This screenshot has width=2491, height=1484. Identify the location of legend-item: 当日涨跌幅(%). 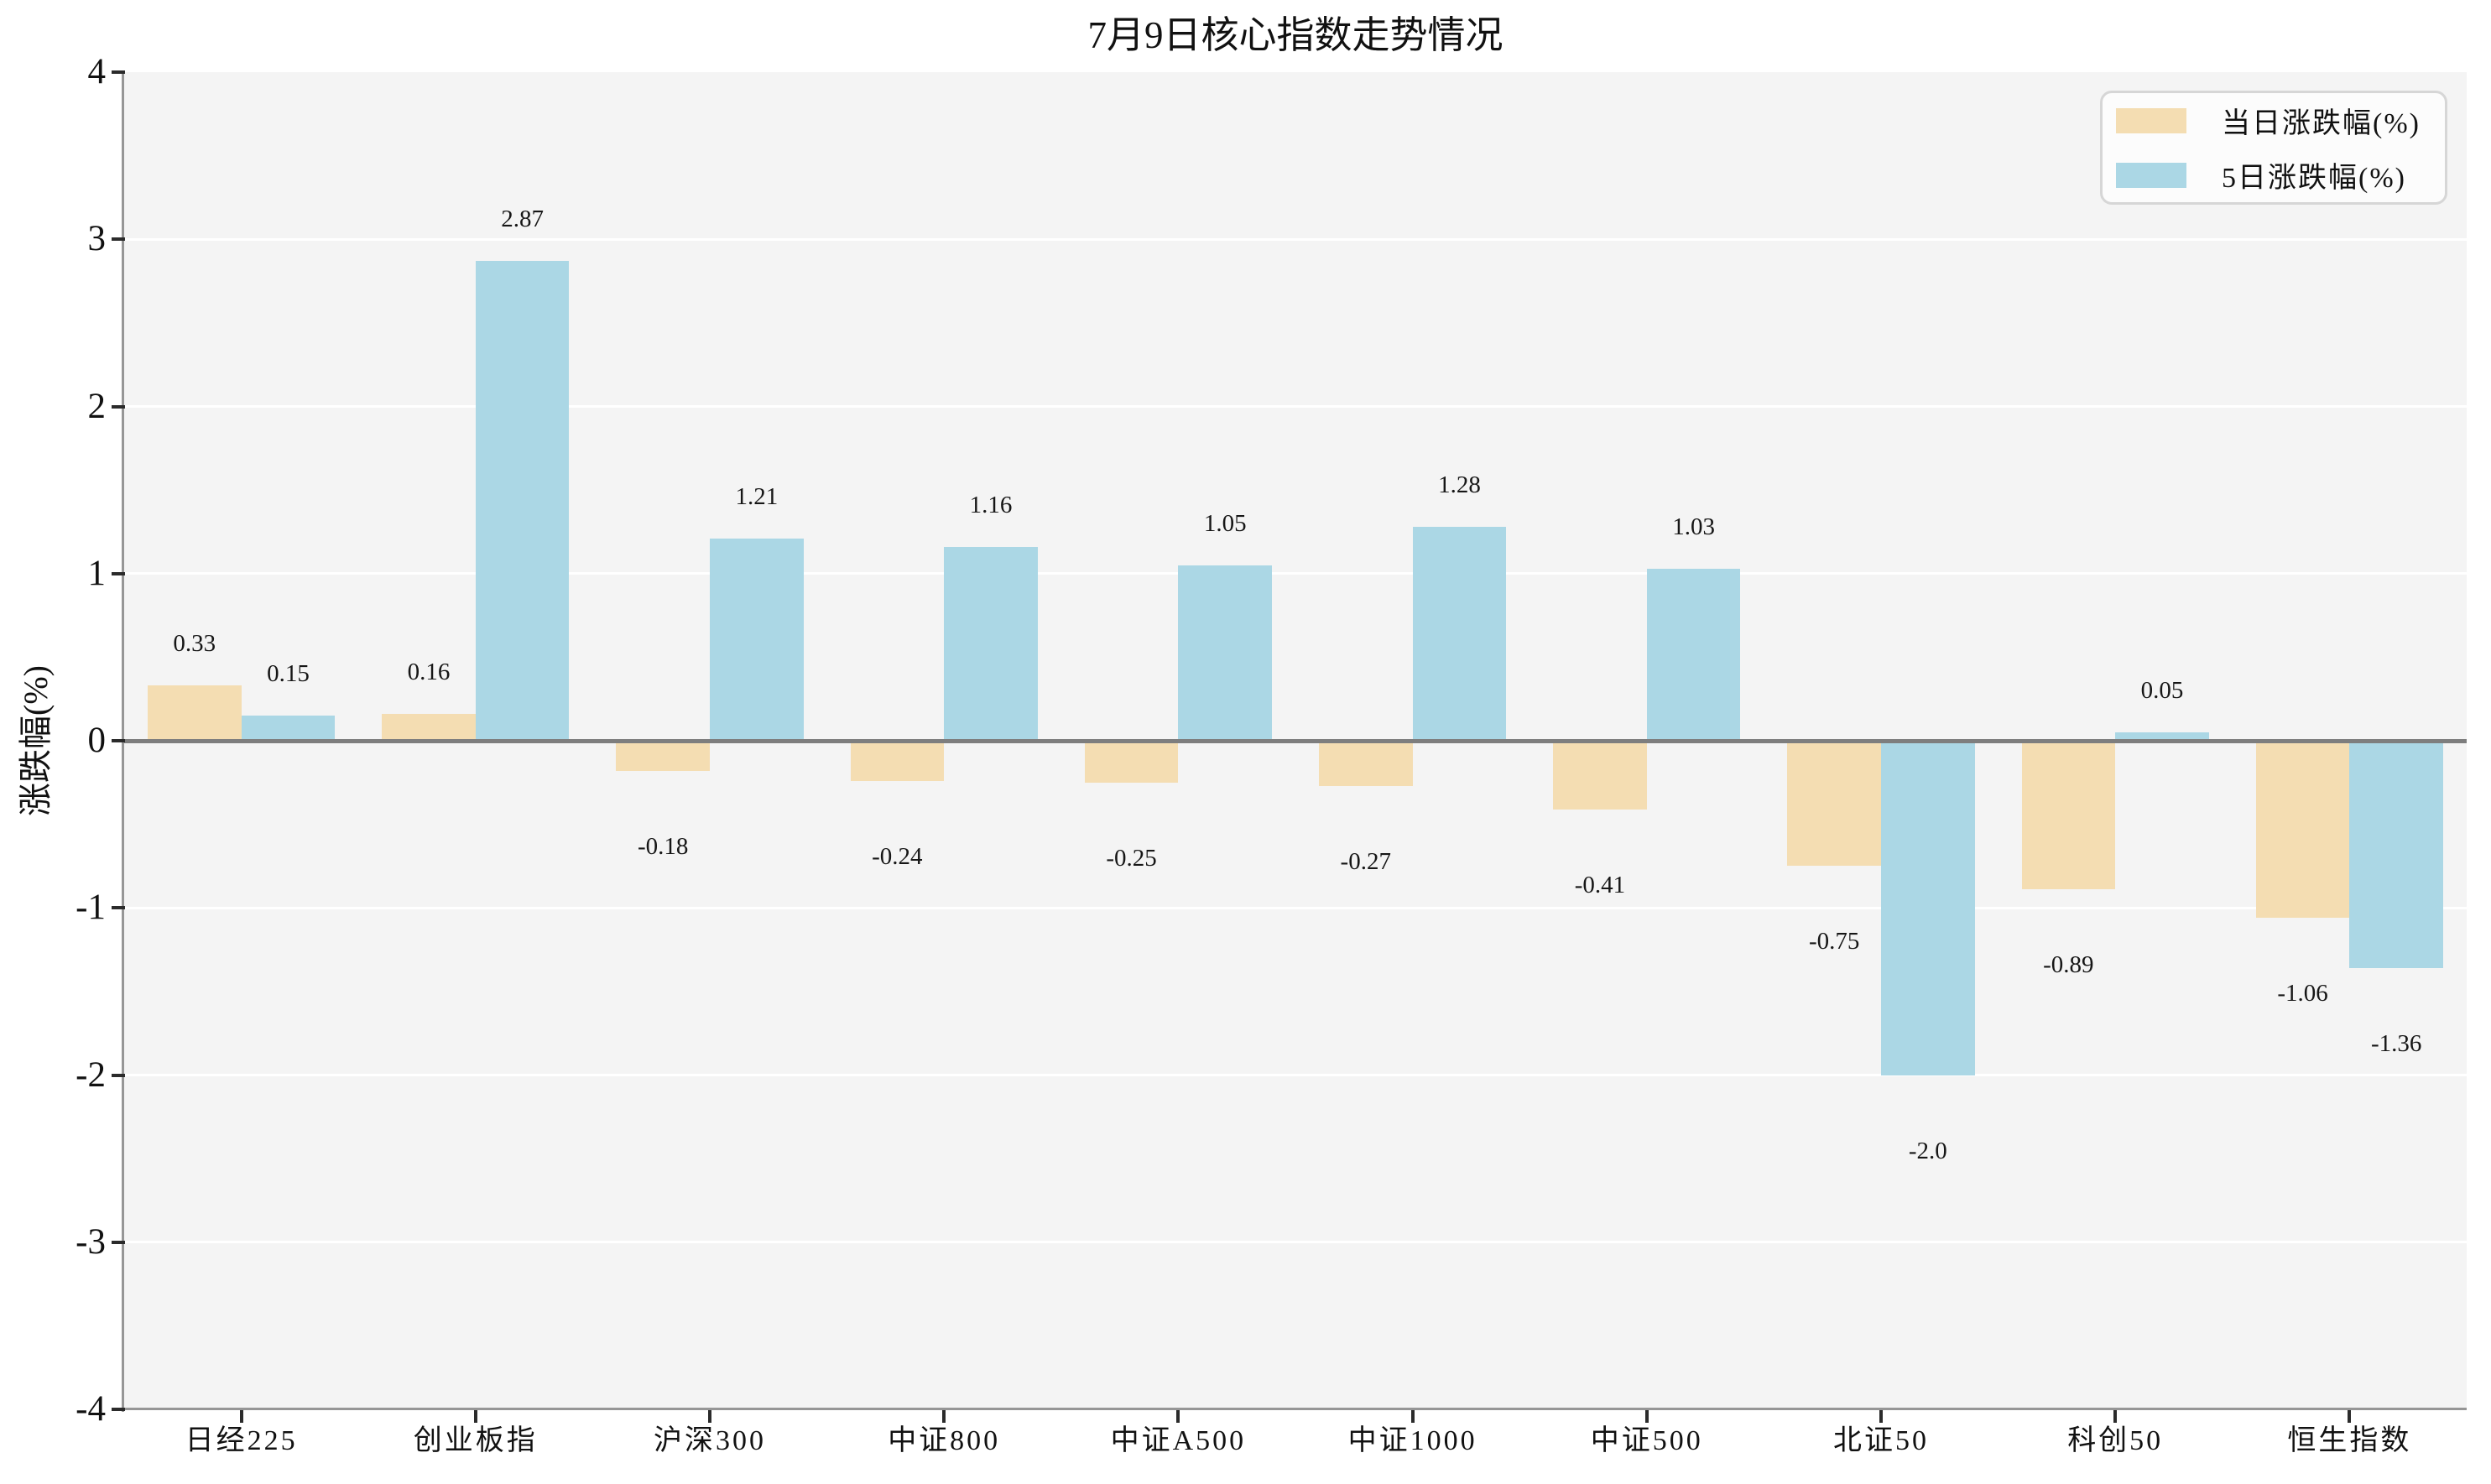
(2274, 120).